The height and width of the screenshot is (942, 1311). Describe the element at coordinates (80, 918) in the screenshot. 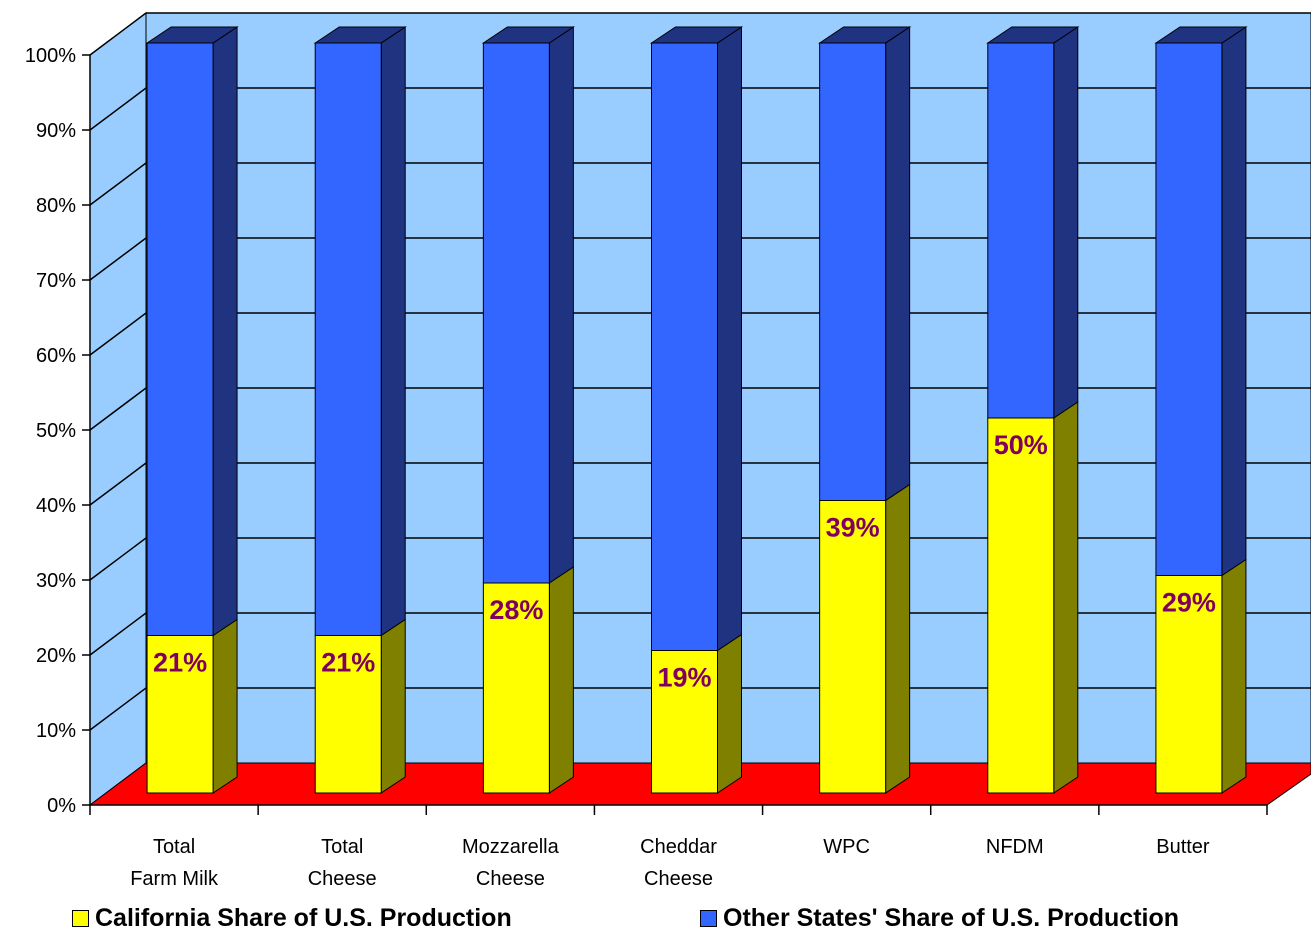

I see `legend-swatch-california` at that location.